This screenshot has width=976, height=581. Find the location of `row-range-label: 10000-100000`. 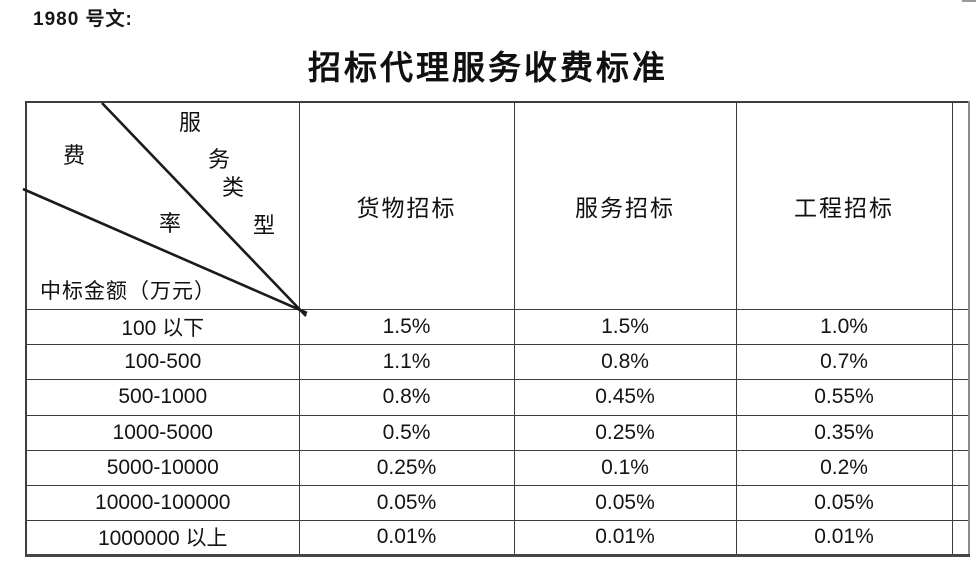

row-range-label: 10000-100000 is located at coordinates (162, 502).